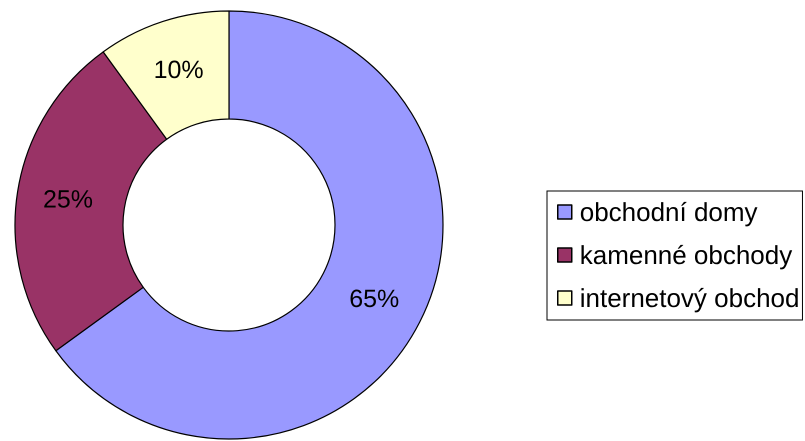 This screenshot has height=441, width=805. I want to click on legend-label: obchodní domy, so click(669, 212).